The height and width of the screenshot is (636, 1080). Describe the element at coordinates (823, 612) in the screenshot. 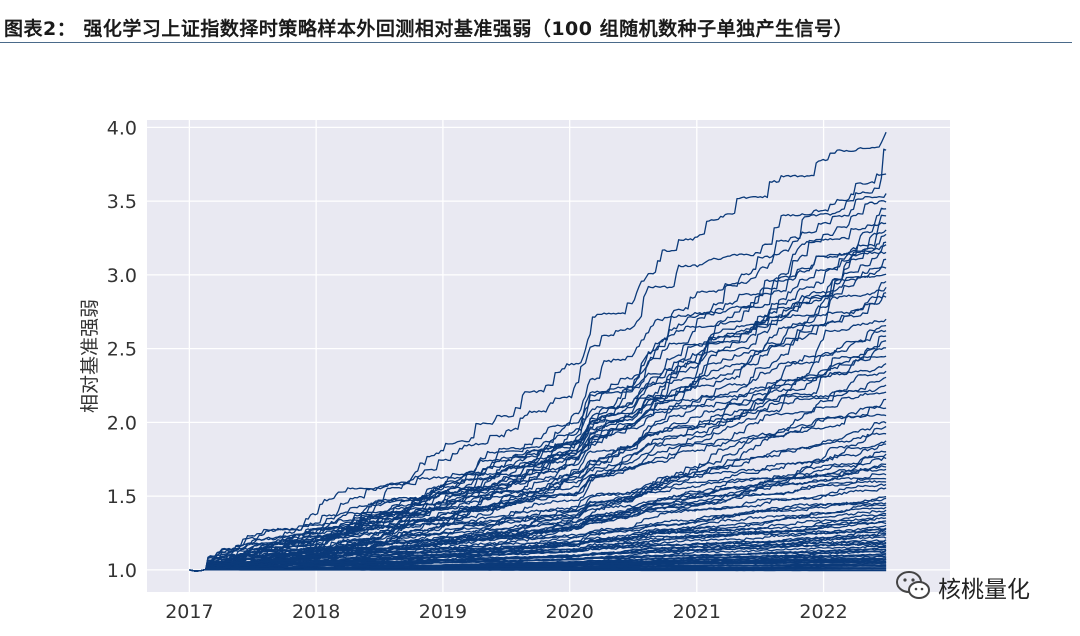

I see `x-tick-label: 2022` at that location.